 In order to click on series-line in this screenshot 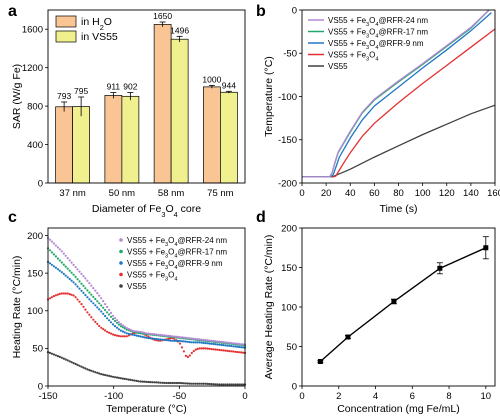, I will do `click(399, 103)`.